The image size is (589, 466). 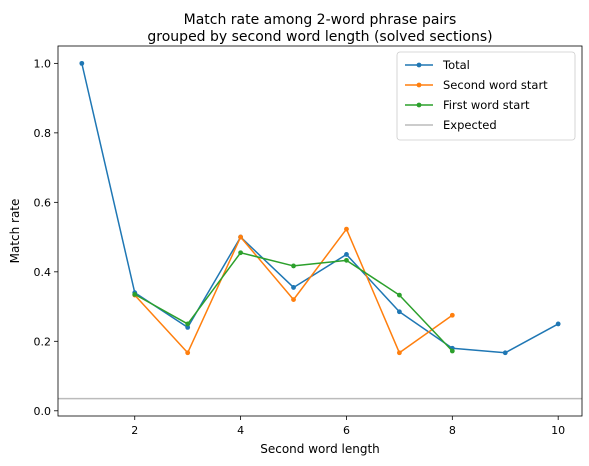 I want to click on y-tick-label: 0.2, so click(x=43, y=341).